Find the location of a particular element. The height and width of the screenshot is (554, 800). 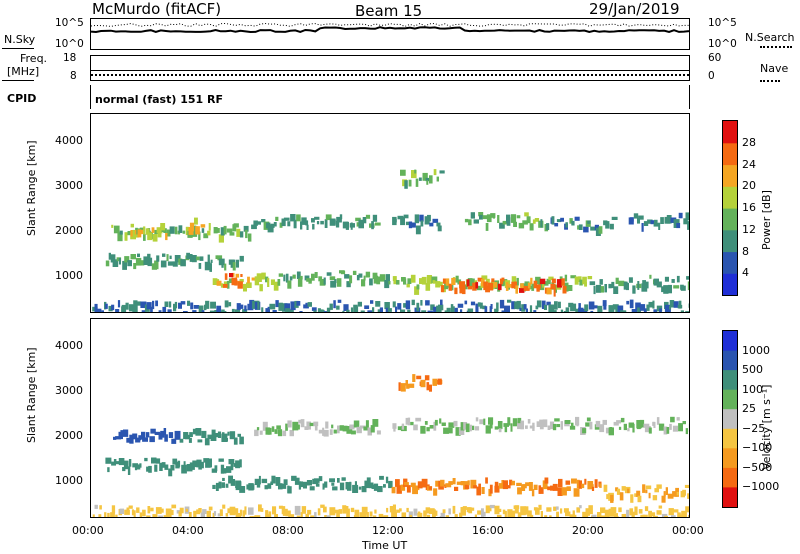

freq-trace is located at coordinates (390, 70).